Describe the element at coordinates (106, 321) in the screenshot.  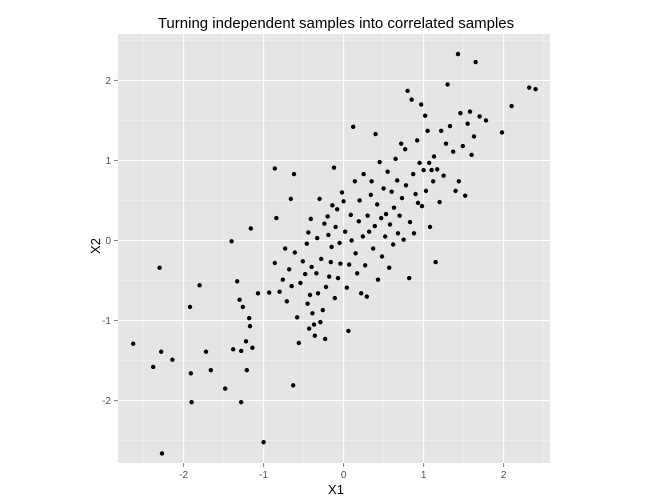
I see `y-tick-label: -1` at that location.